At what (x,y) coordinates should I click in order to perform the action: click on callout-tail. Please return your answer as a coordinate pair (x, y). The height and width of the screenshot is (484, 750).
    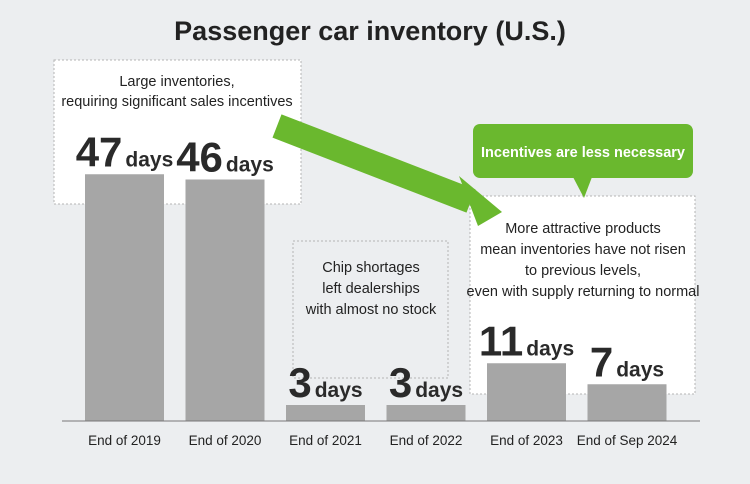
    Looking at the image, I should click on (582, 187).